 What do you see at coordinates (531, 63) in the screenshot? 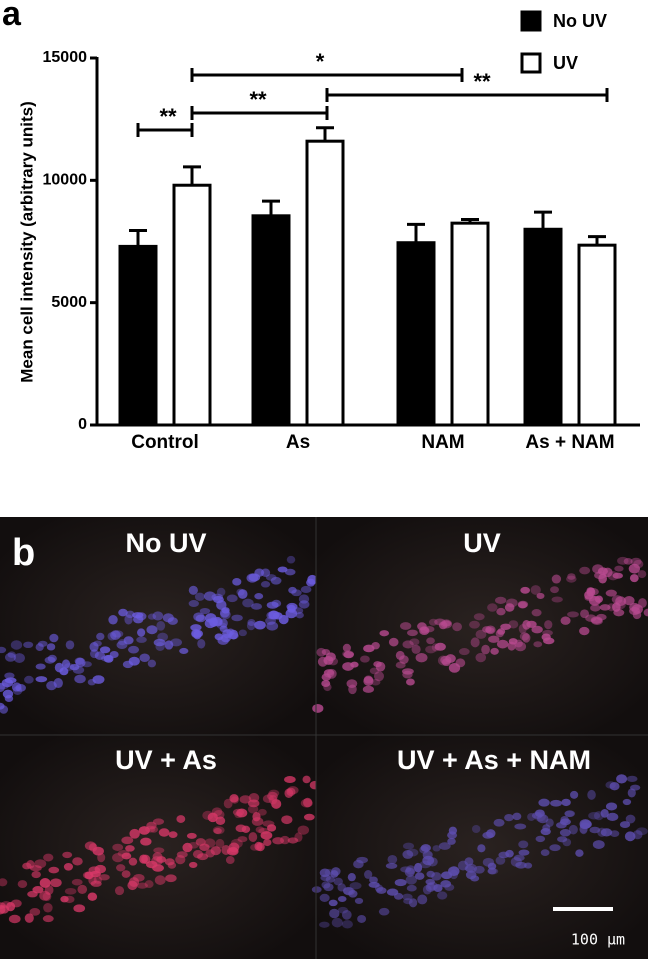
I see `legend-swatch` at bounding box center [531, 63].